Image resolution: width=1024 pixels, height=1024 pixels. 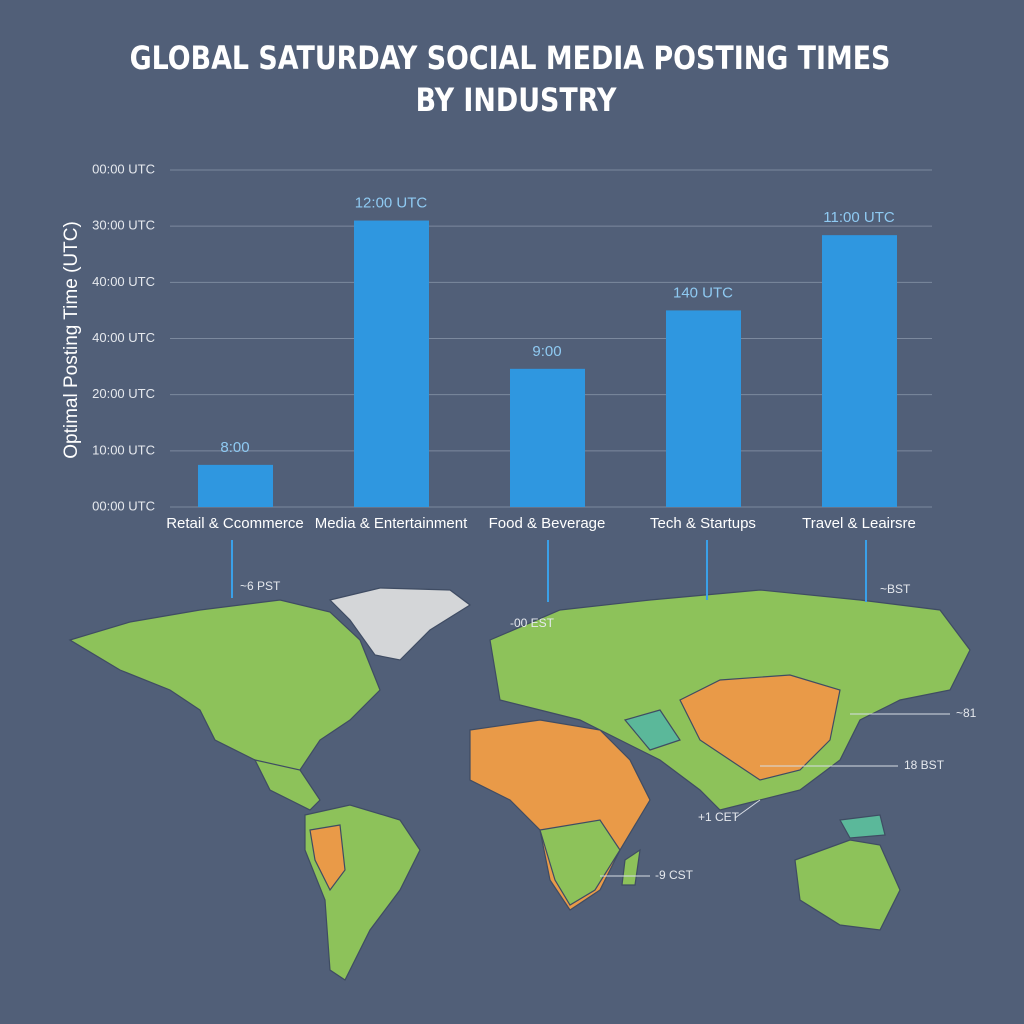 I want to click on map-label: +1 CET, so click(x=719, y=817).